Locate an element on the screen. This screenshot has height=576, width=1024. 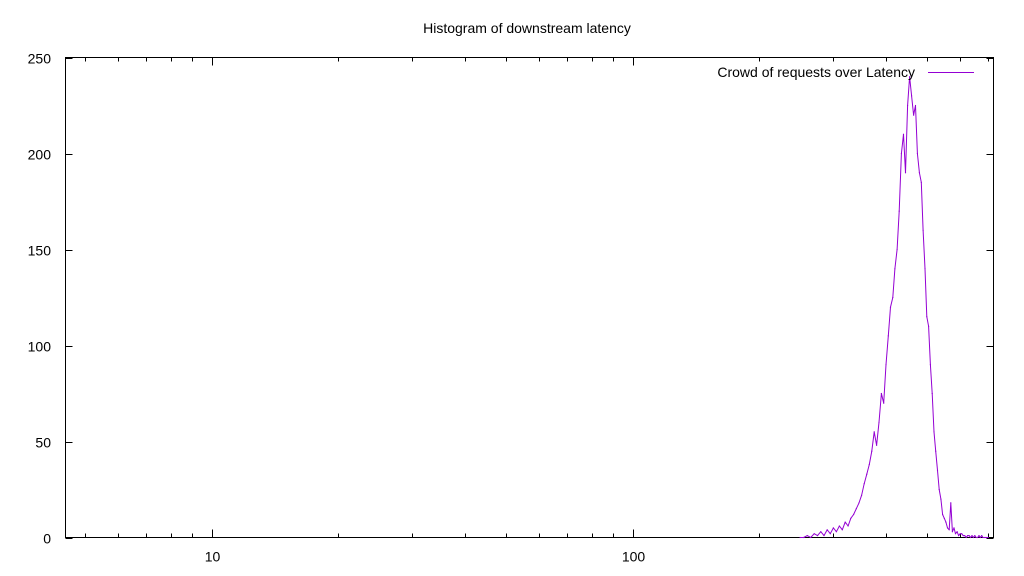
legend: Crowd of requests over Latency is located at coordinates (845, 72).